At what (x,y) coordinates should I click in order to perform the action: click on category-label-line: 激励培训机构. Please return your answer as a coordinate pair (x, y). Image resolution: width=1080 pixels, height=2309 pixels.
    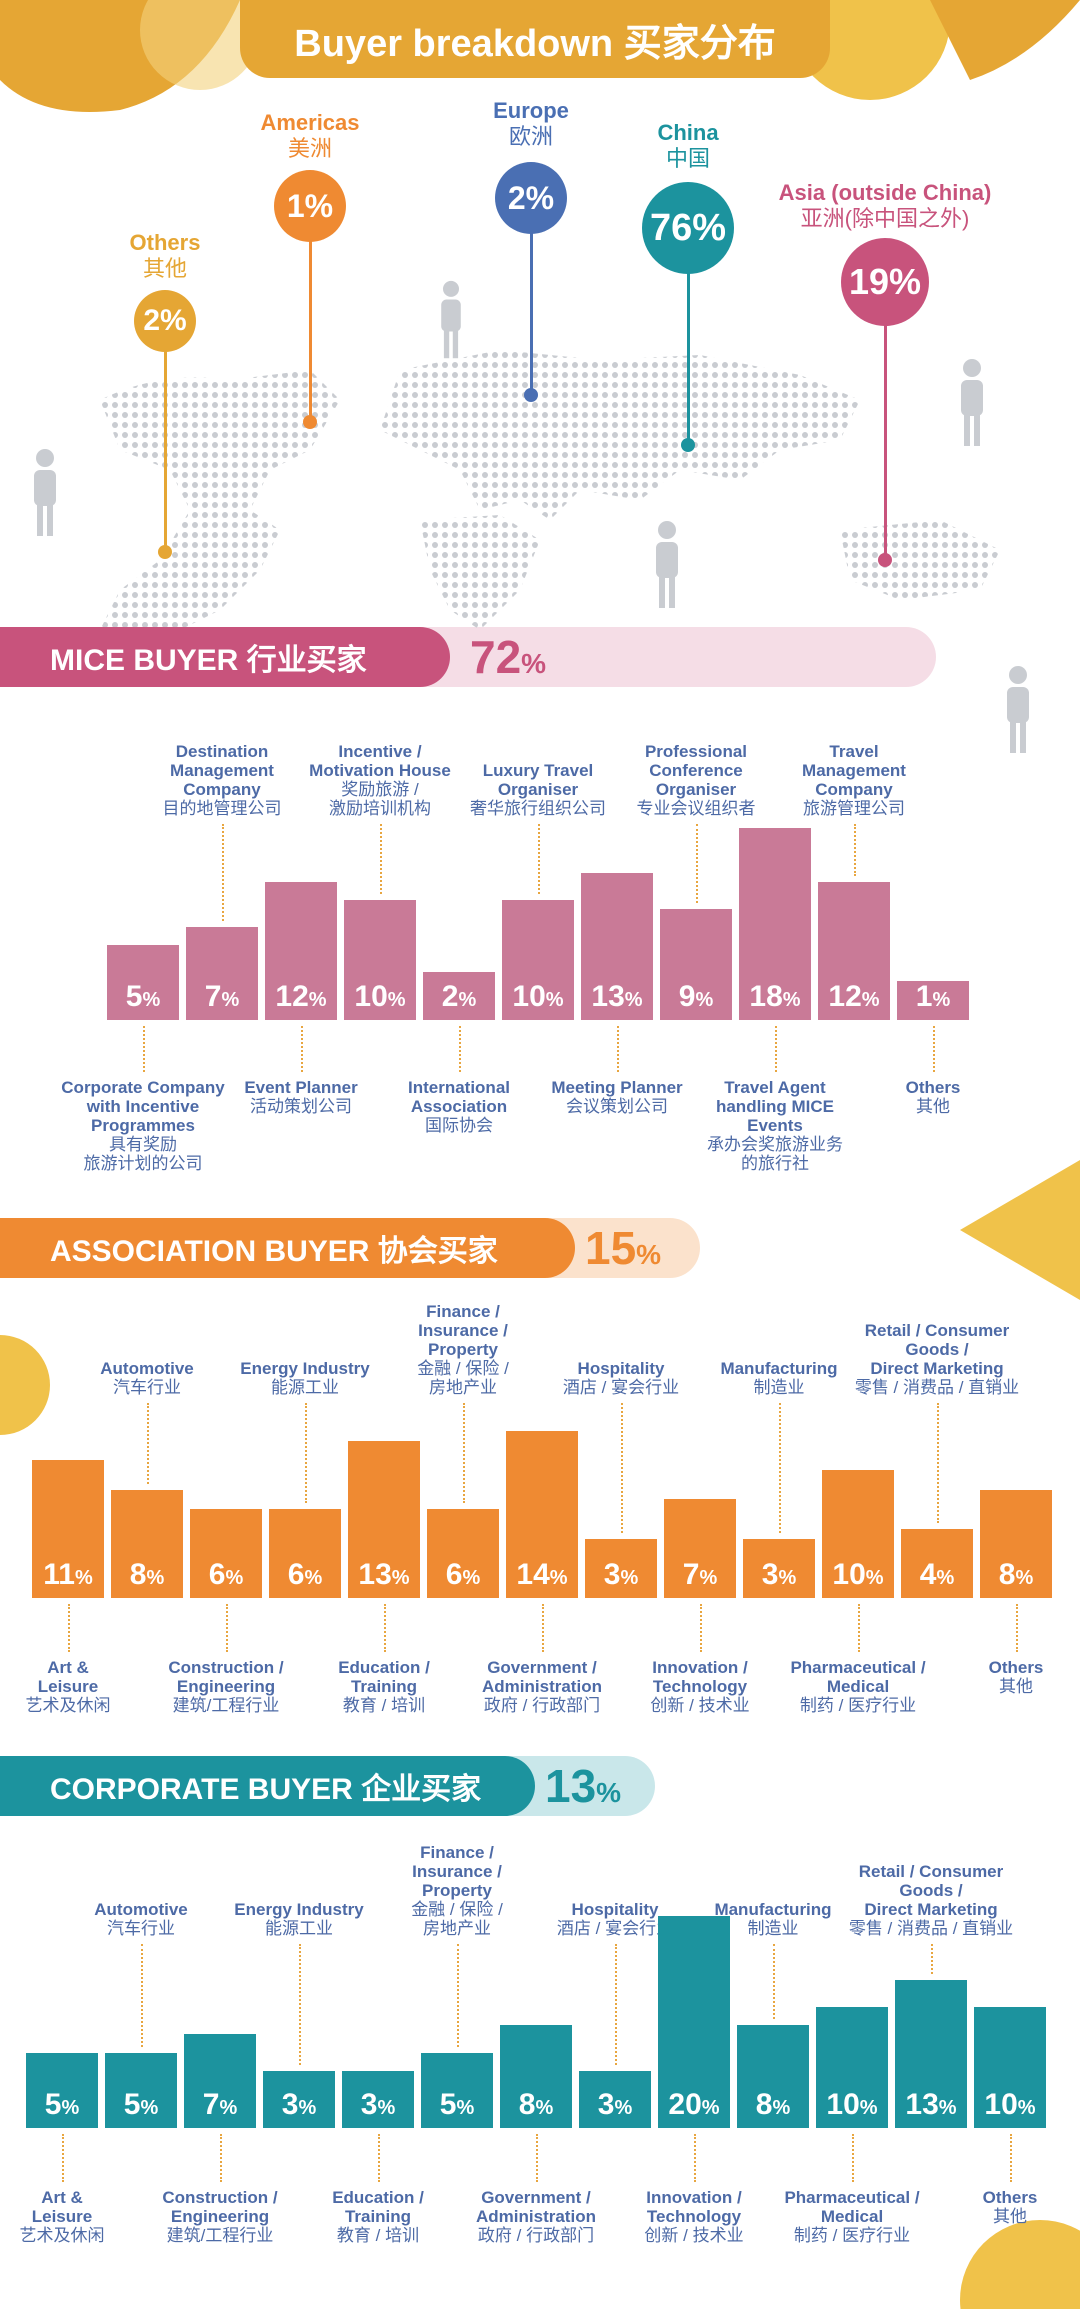
    Looking at the image, I should click on (380, 808).